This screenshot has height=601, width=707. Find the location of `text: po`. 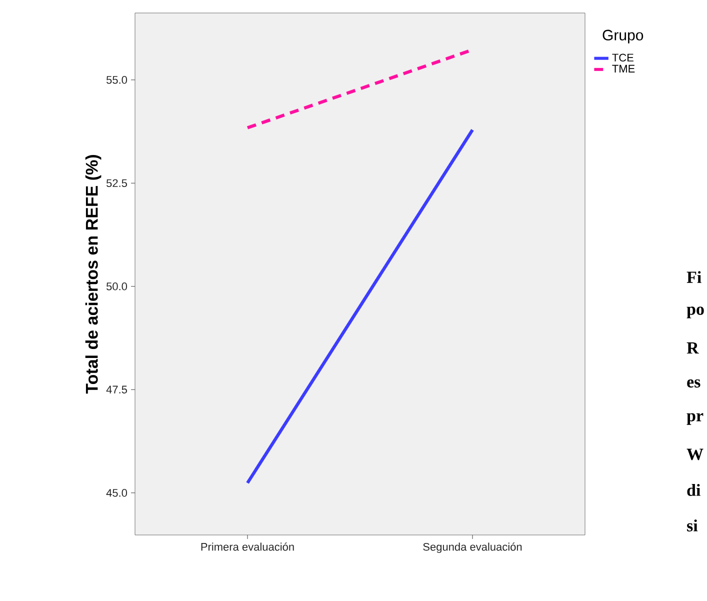

text: po is located at coordinates (695, 312).